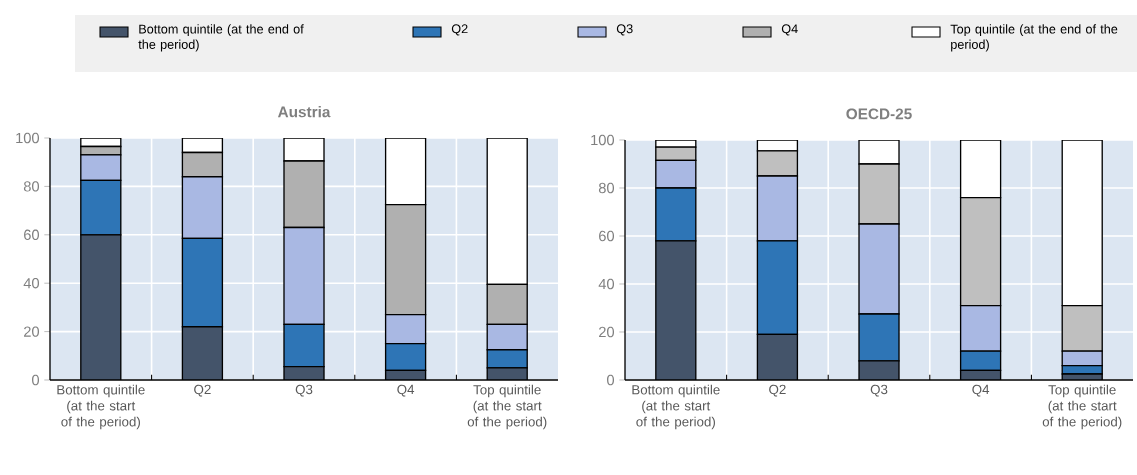 This screenshot has width=1137, height=475. Describe the element at coordinates (459, 30) in the screenshot. I see `legend-label: Q2` at that location.